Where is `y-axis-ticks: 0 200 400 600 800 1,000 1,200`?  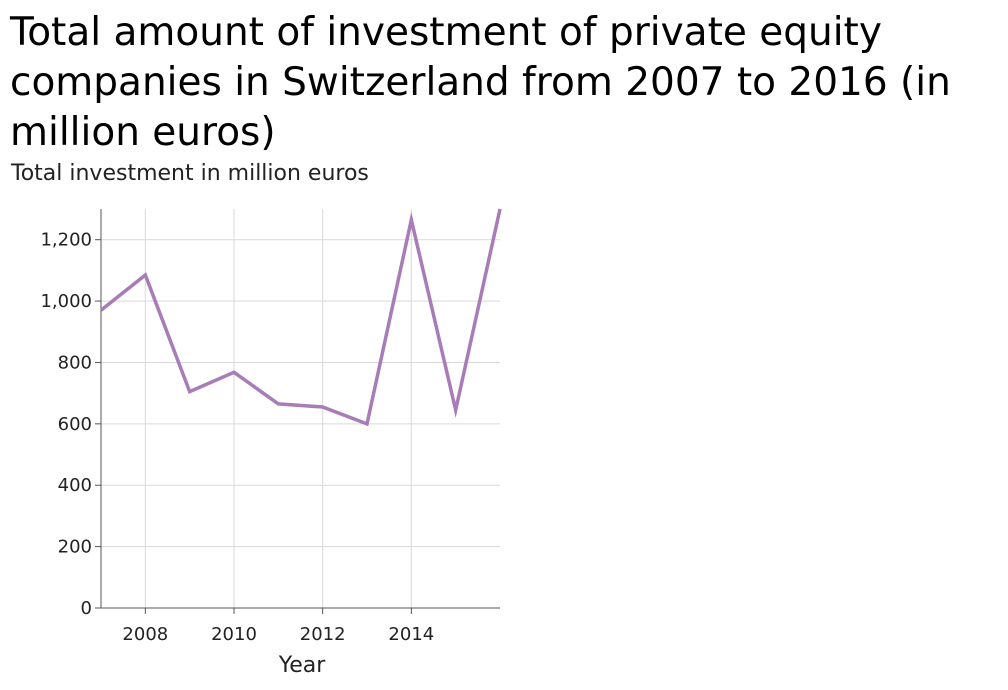
y-axis-ticks: 0 200 400 600 800 1,000 1,200 is located at coordinates (70, 424).